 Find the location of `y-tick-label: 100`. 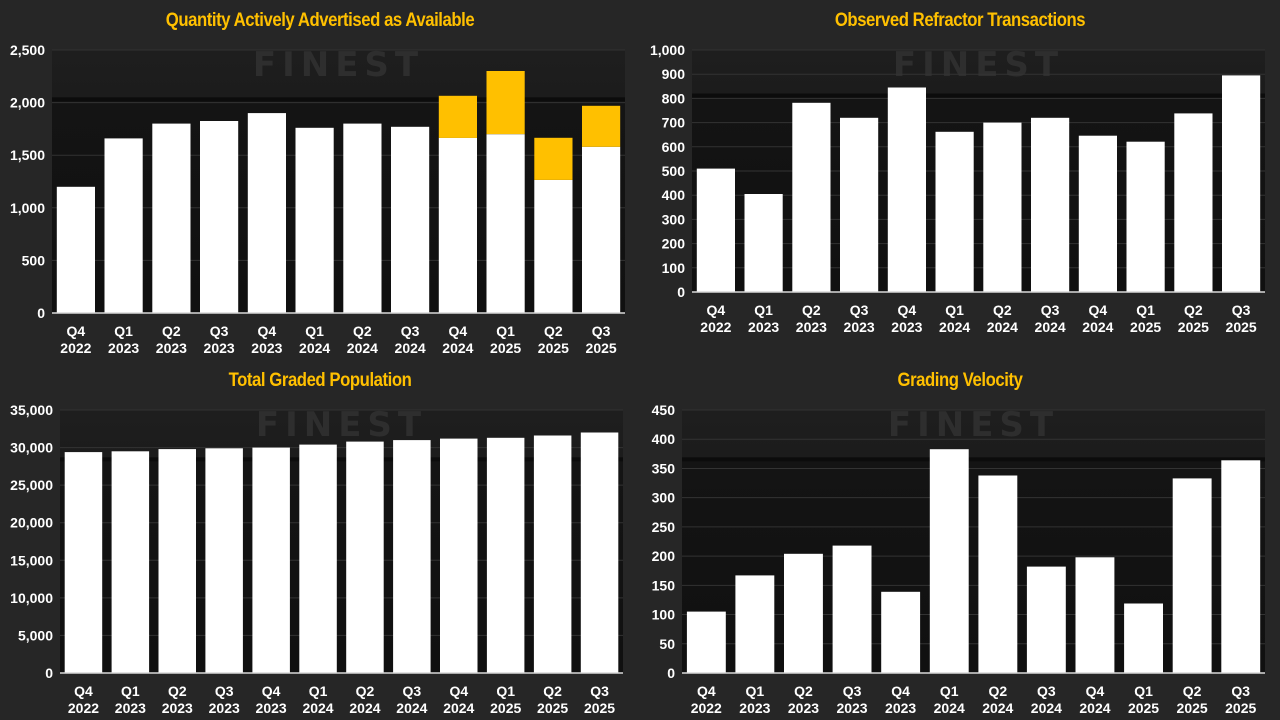

y-tick-label: 100 is located at coordinates (664, 615).